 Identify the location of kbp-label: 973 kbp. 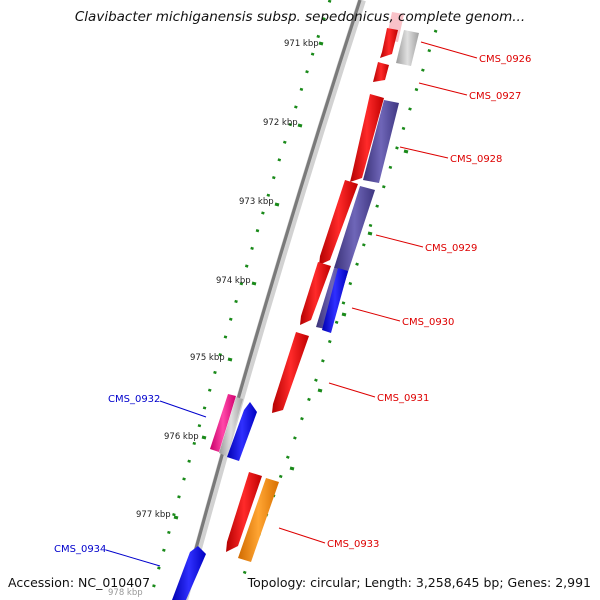
(256, 202).